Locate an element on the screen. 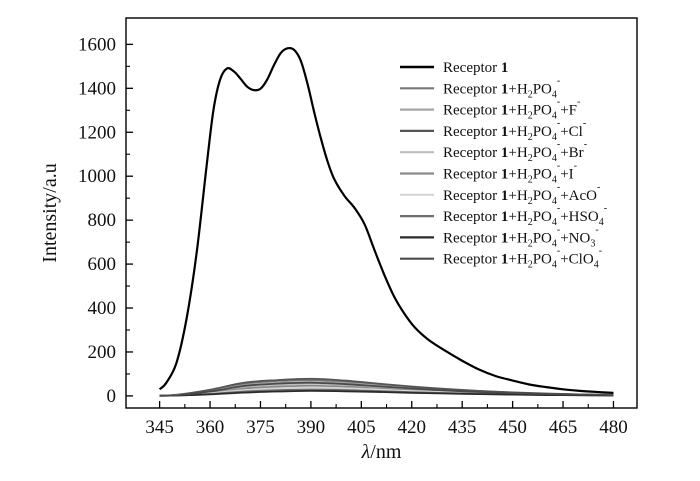  legend-entry: Receptor 1+H2PO4-+Br- is located at coordinates (515, 151).